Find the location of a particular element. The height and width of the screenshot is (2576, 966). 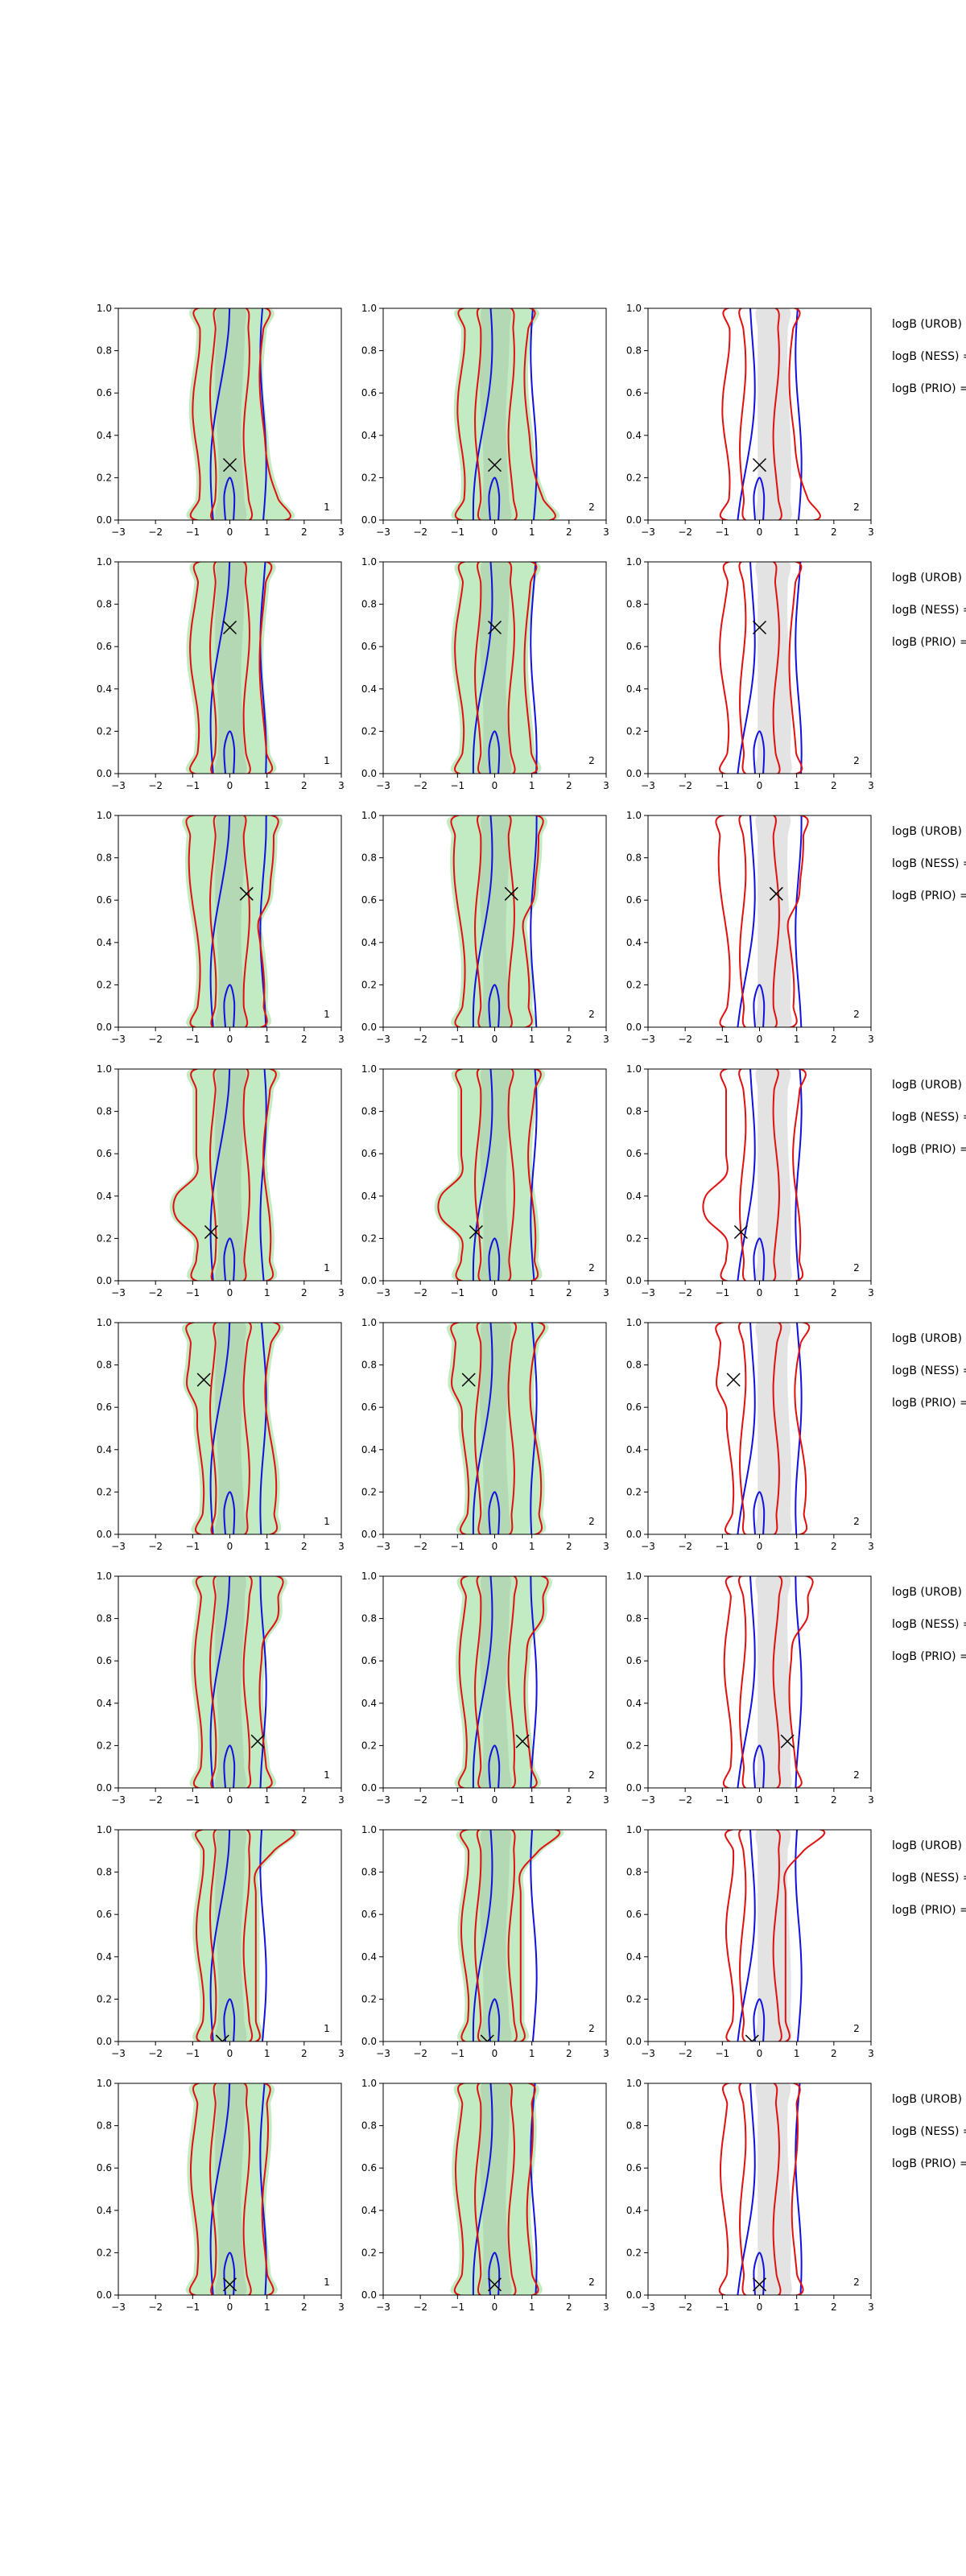

panel-r8-c3: −3 −2 −1 0 1 2 3 0.0 0.2 0.4 0.6 0.8 1.0 2 is located at coordinates (750, 2195).